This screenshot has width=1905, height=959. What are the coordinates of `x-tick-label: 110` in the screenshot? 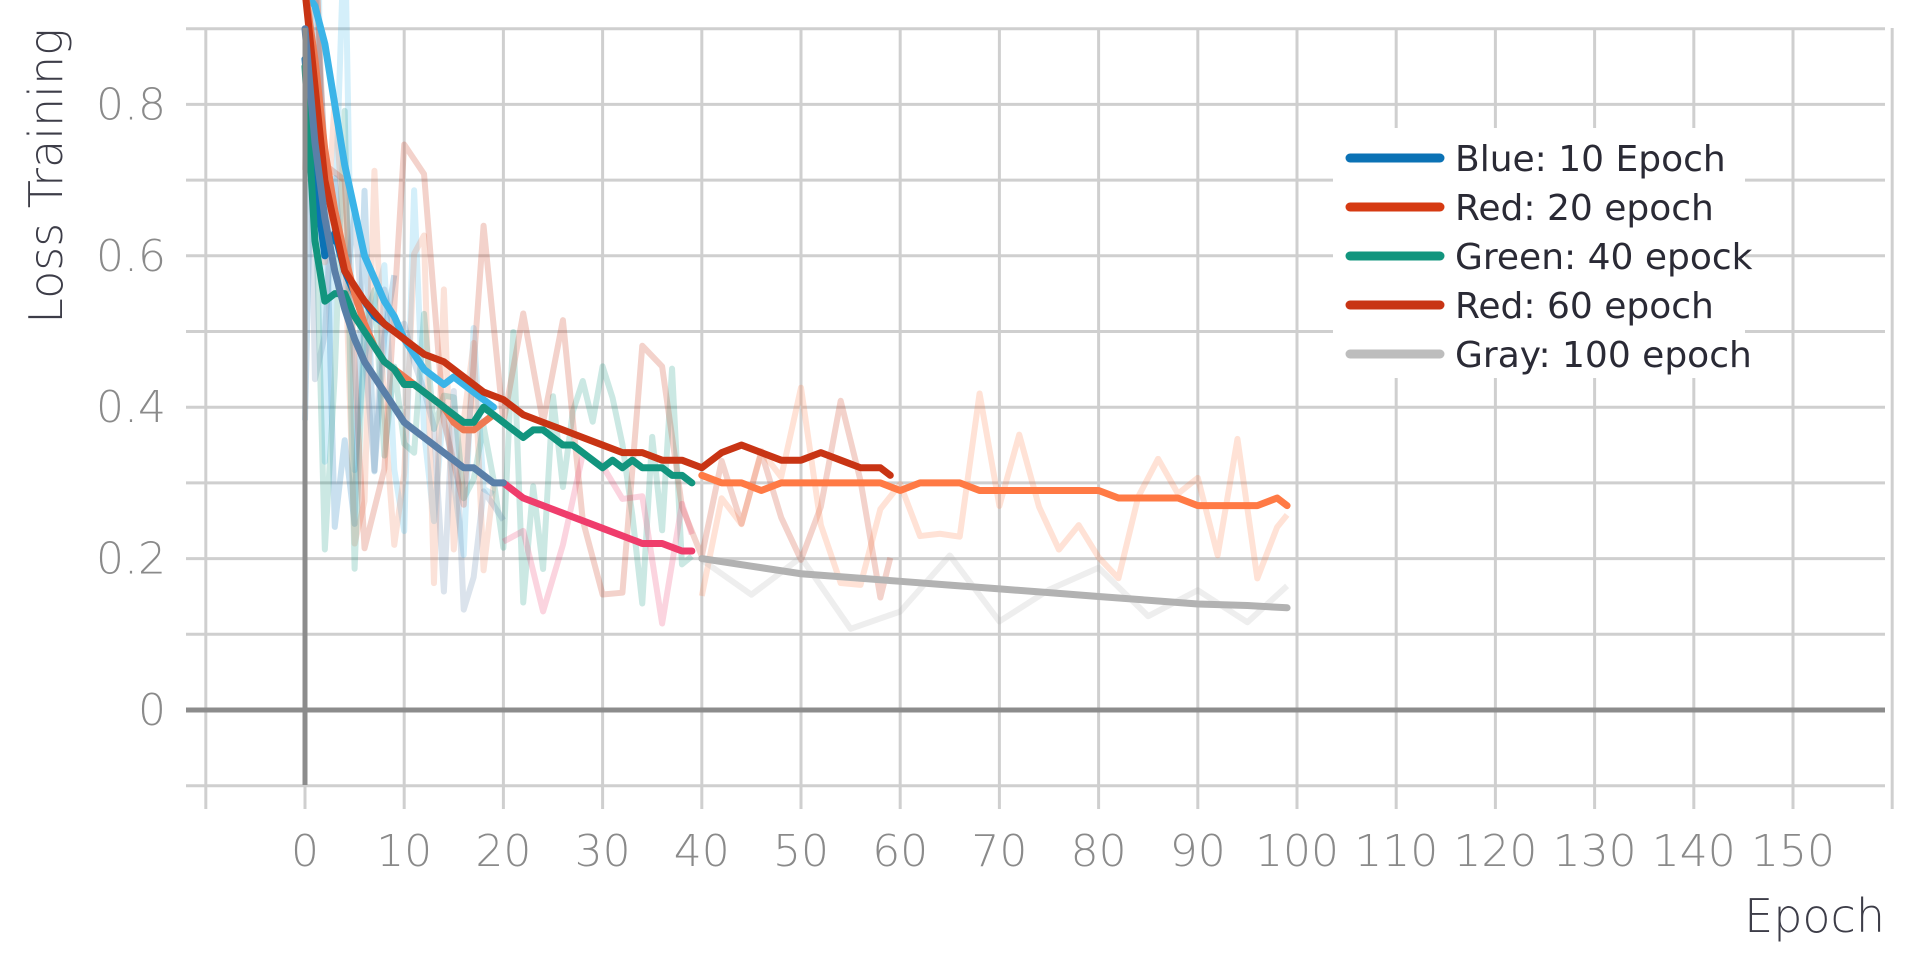 It's located at (1396, 851).